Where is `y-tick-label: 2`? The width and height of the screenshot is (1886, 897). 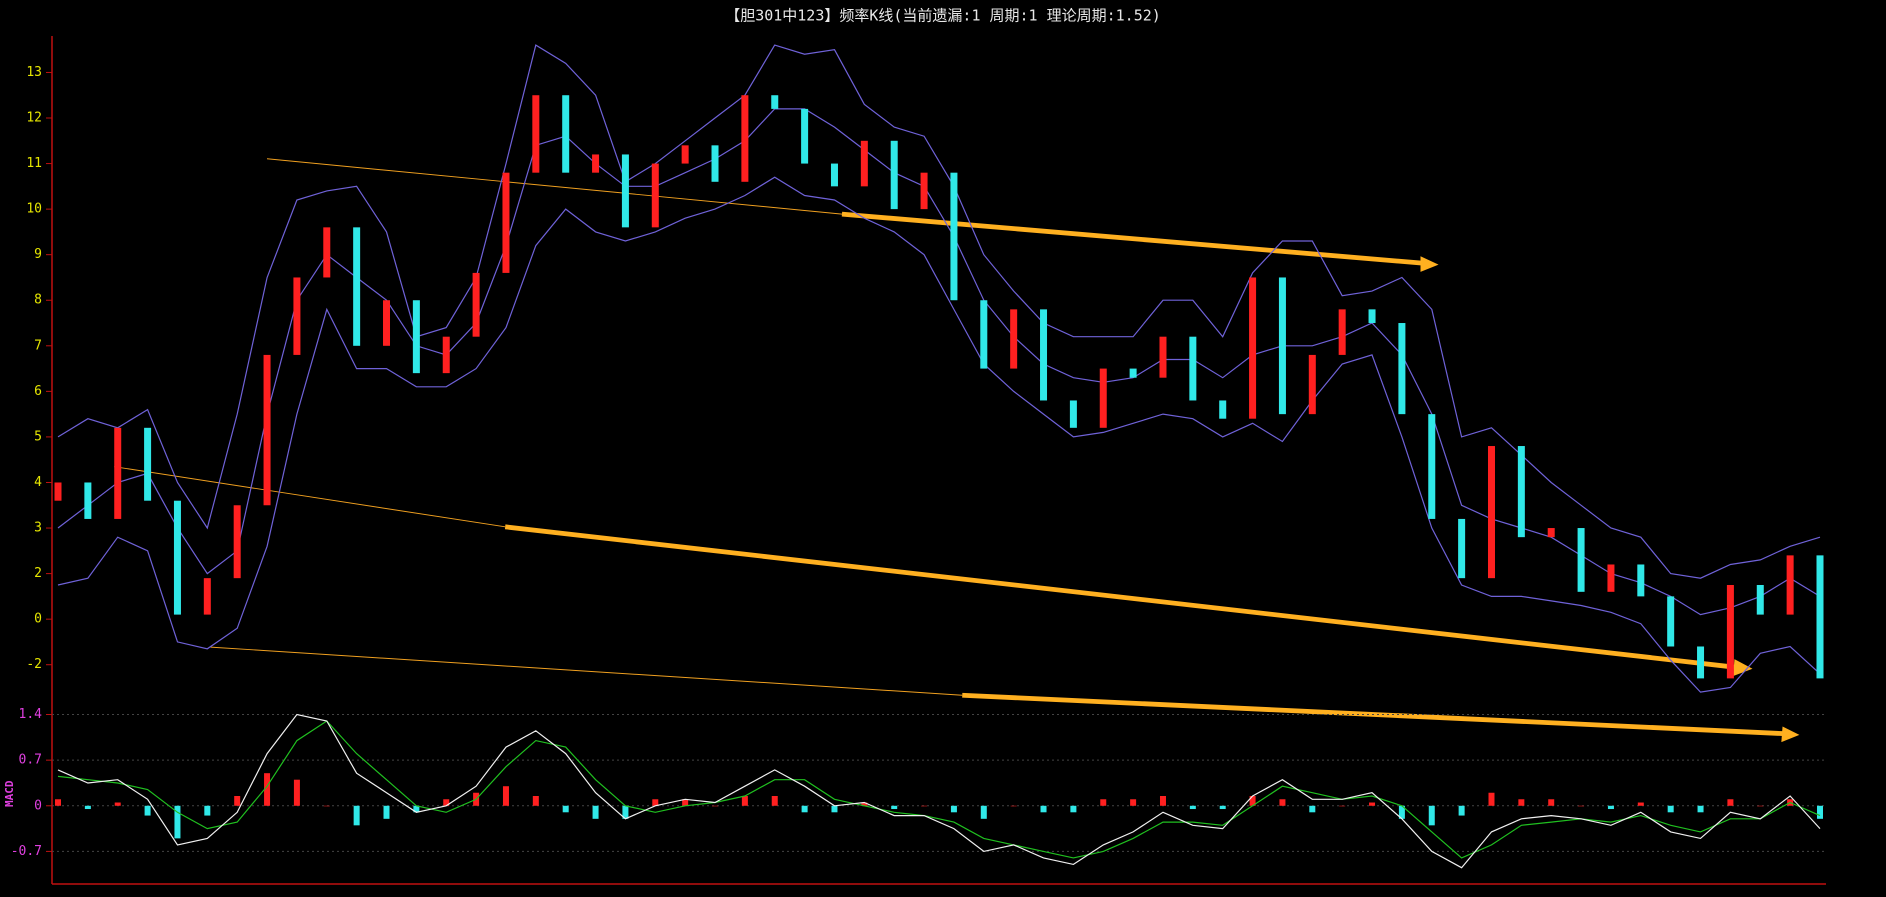
y-tick-label: 2 is located at coordinates (38, 573).